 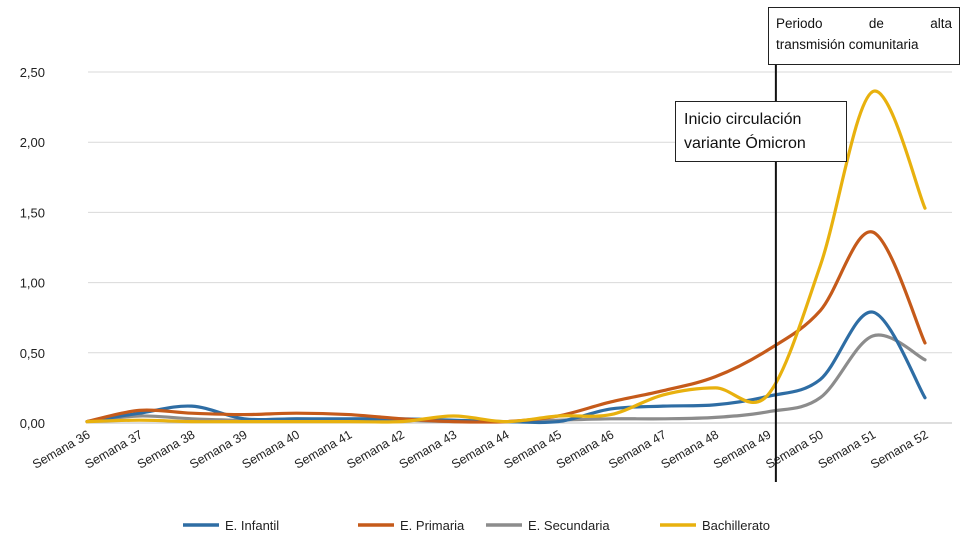 What do you see at coordinates (690, 449) in the screenshot?
I see `x-tick-label: Semana 48` at bounding box center [690, 449].